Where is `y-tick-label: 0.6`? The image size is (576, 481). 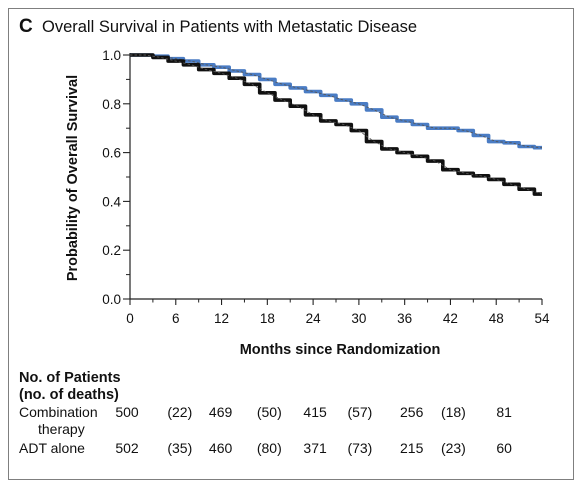 y-tick-label: 0.6 is located at coordinates (111, 153).